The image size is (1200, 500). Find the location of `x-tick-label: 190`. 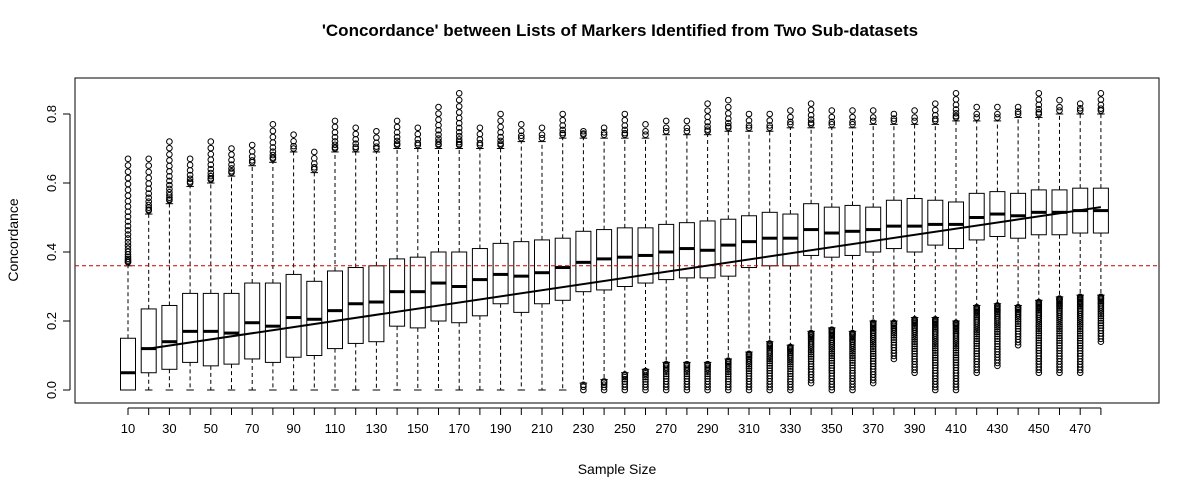

x-tick-label: 190 is located at coordinates (501, 428).